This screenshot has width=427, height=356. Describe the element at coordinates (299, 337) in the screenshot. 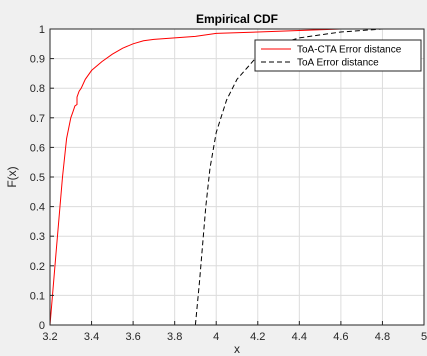

I see `x-tick-label: 4.4` at that location.